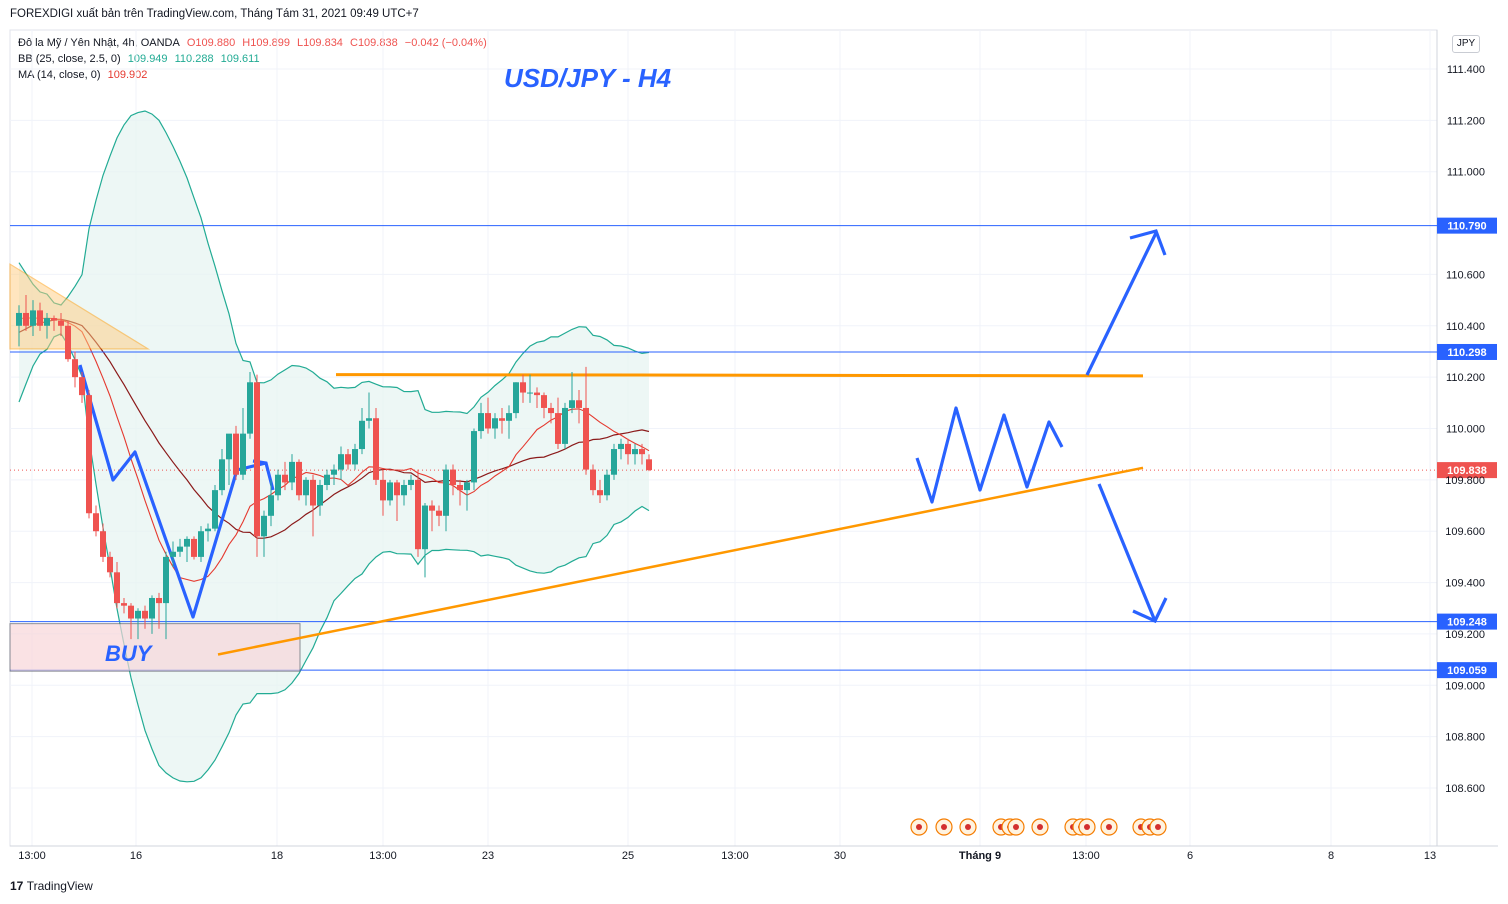 This screenshot has height=904, width=1508. Describe the element at coordinates (99, 43) in the screenshot. I see `legend-symbol: Đô la Mỹ / Yên Nhật, 4h, OANDA` at that location.